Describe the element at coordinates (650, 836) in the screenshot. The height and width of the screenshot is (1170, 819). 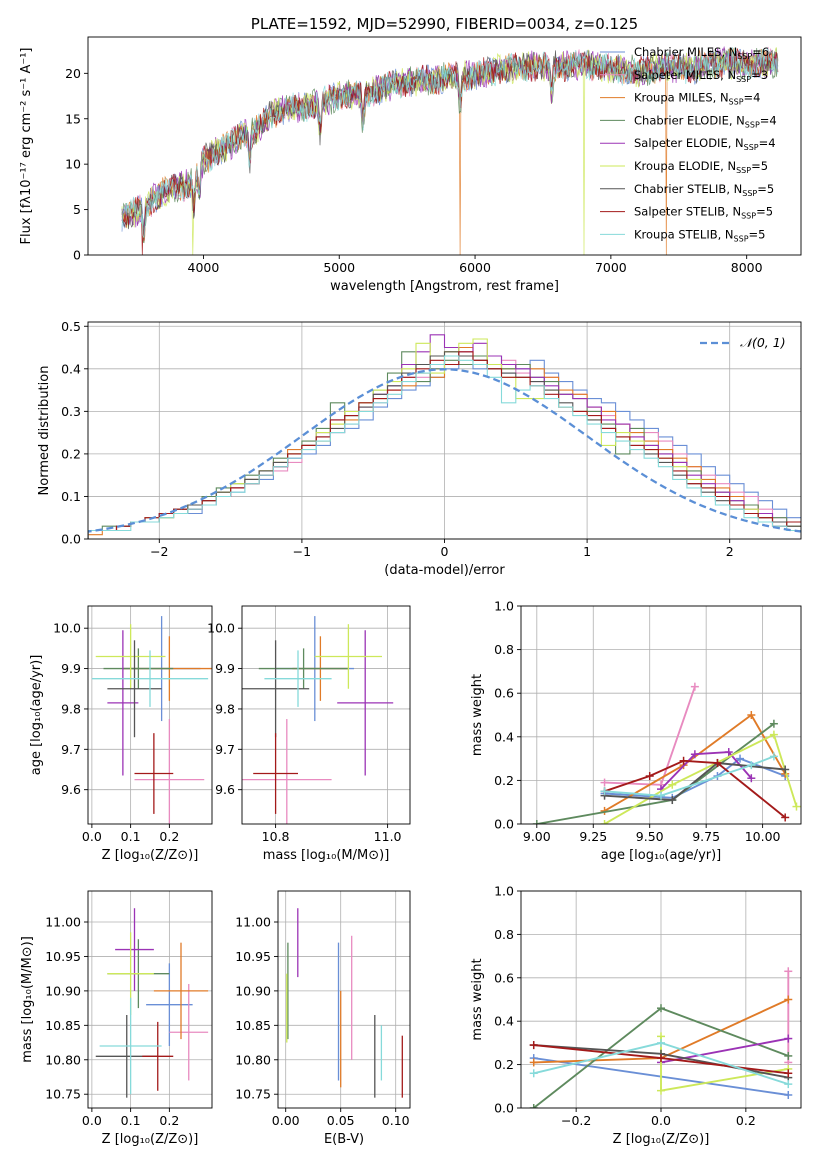
I see `x-tick-label: 9.50` at that location.